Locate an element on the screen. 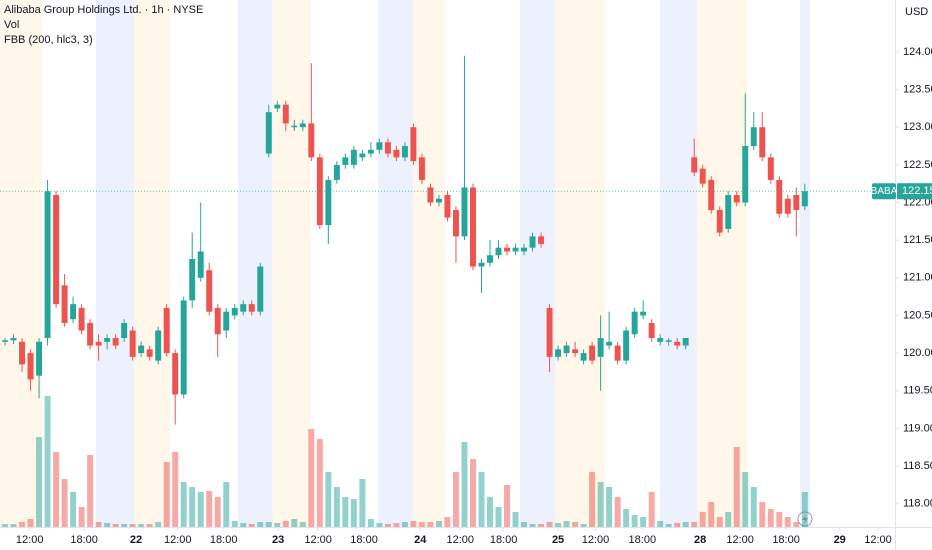 This screenshot has width=932, height=550. y-tick-label: 124.00 is located at coordinates (917, 52).